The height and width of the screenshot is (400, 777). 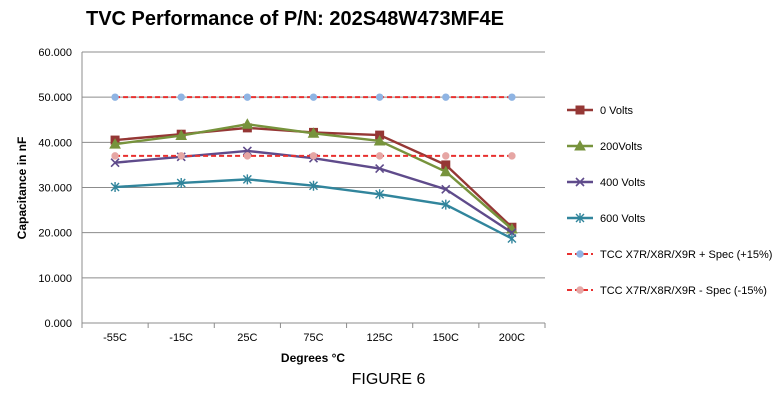 What do you see at coordinates (617, 111) in the screenshot?
I see `legend-label: 0 Volts` at bounding box center [617, 111].